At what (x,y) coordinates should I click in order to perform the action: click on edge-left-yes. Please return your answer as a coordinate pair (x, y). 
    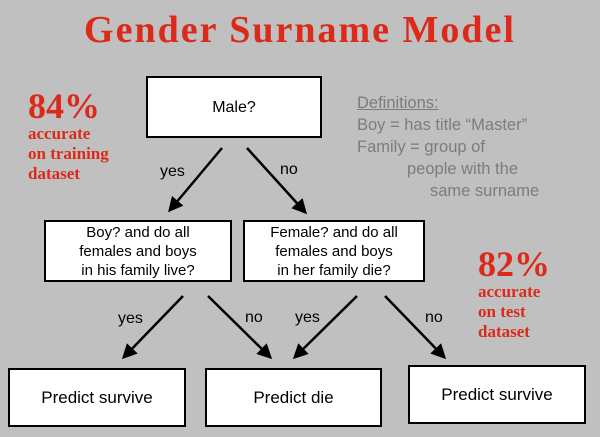
    Looking at the image, I should click on (152, 327).